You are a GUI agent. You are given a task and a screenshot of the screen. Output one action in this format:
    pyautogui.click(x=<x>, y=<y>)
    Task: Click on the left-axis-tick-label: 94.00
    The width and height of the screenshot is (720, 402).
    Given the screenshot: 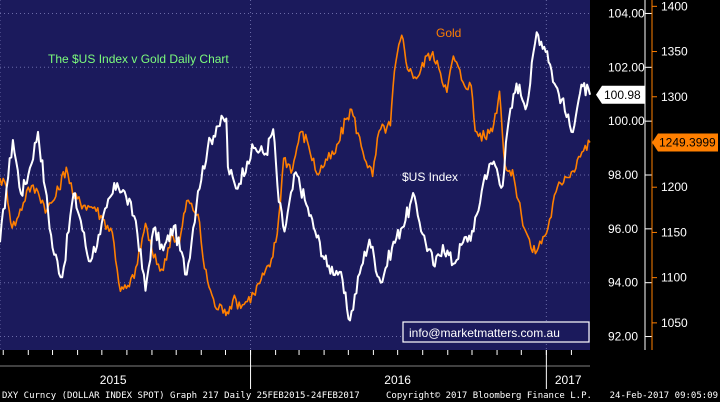 What is the action you would take?
    pyautogui.click(x=623, y=283)
    